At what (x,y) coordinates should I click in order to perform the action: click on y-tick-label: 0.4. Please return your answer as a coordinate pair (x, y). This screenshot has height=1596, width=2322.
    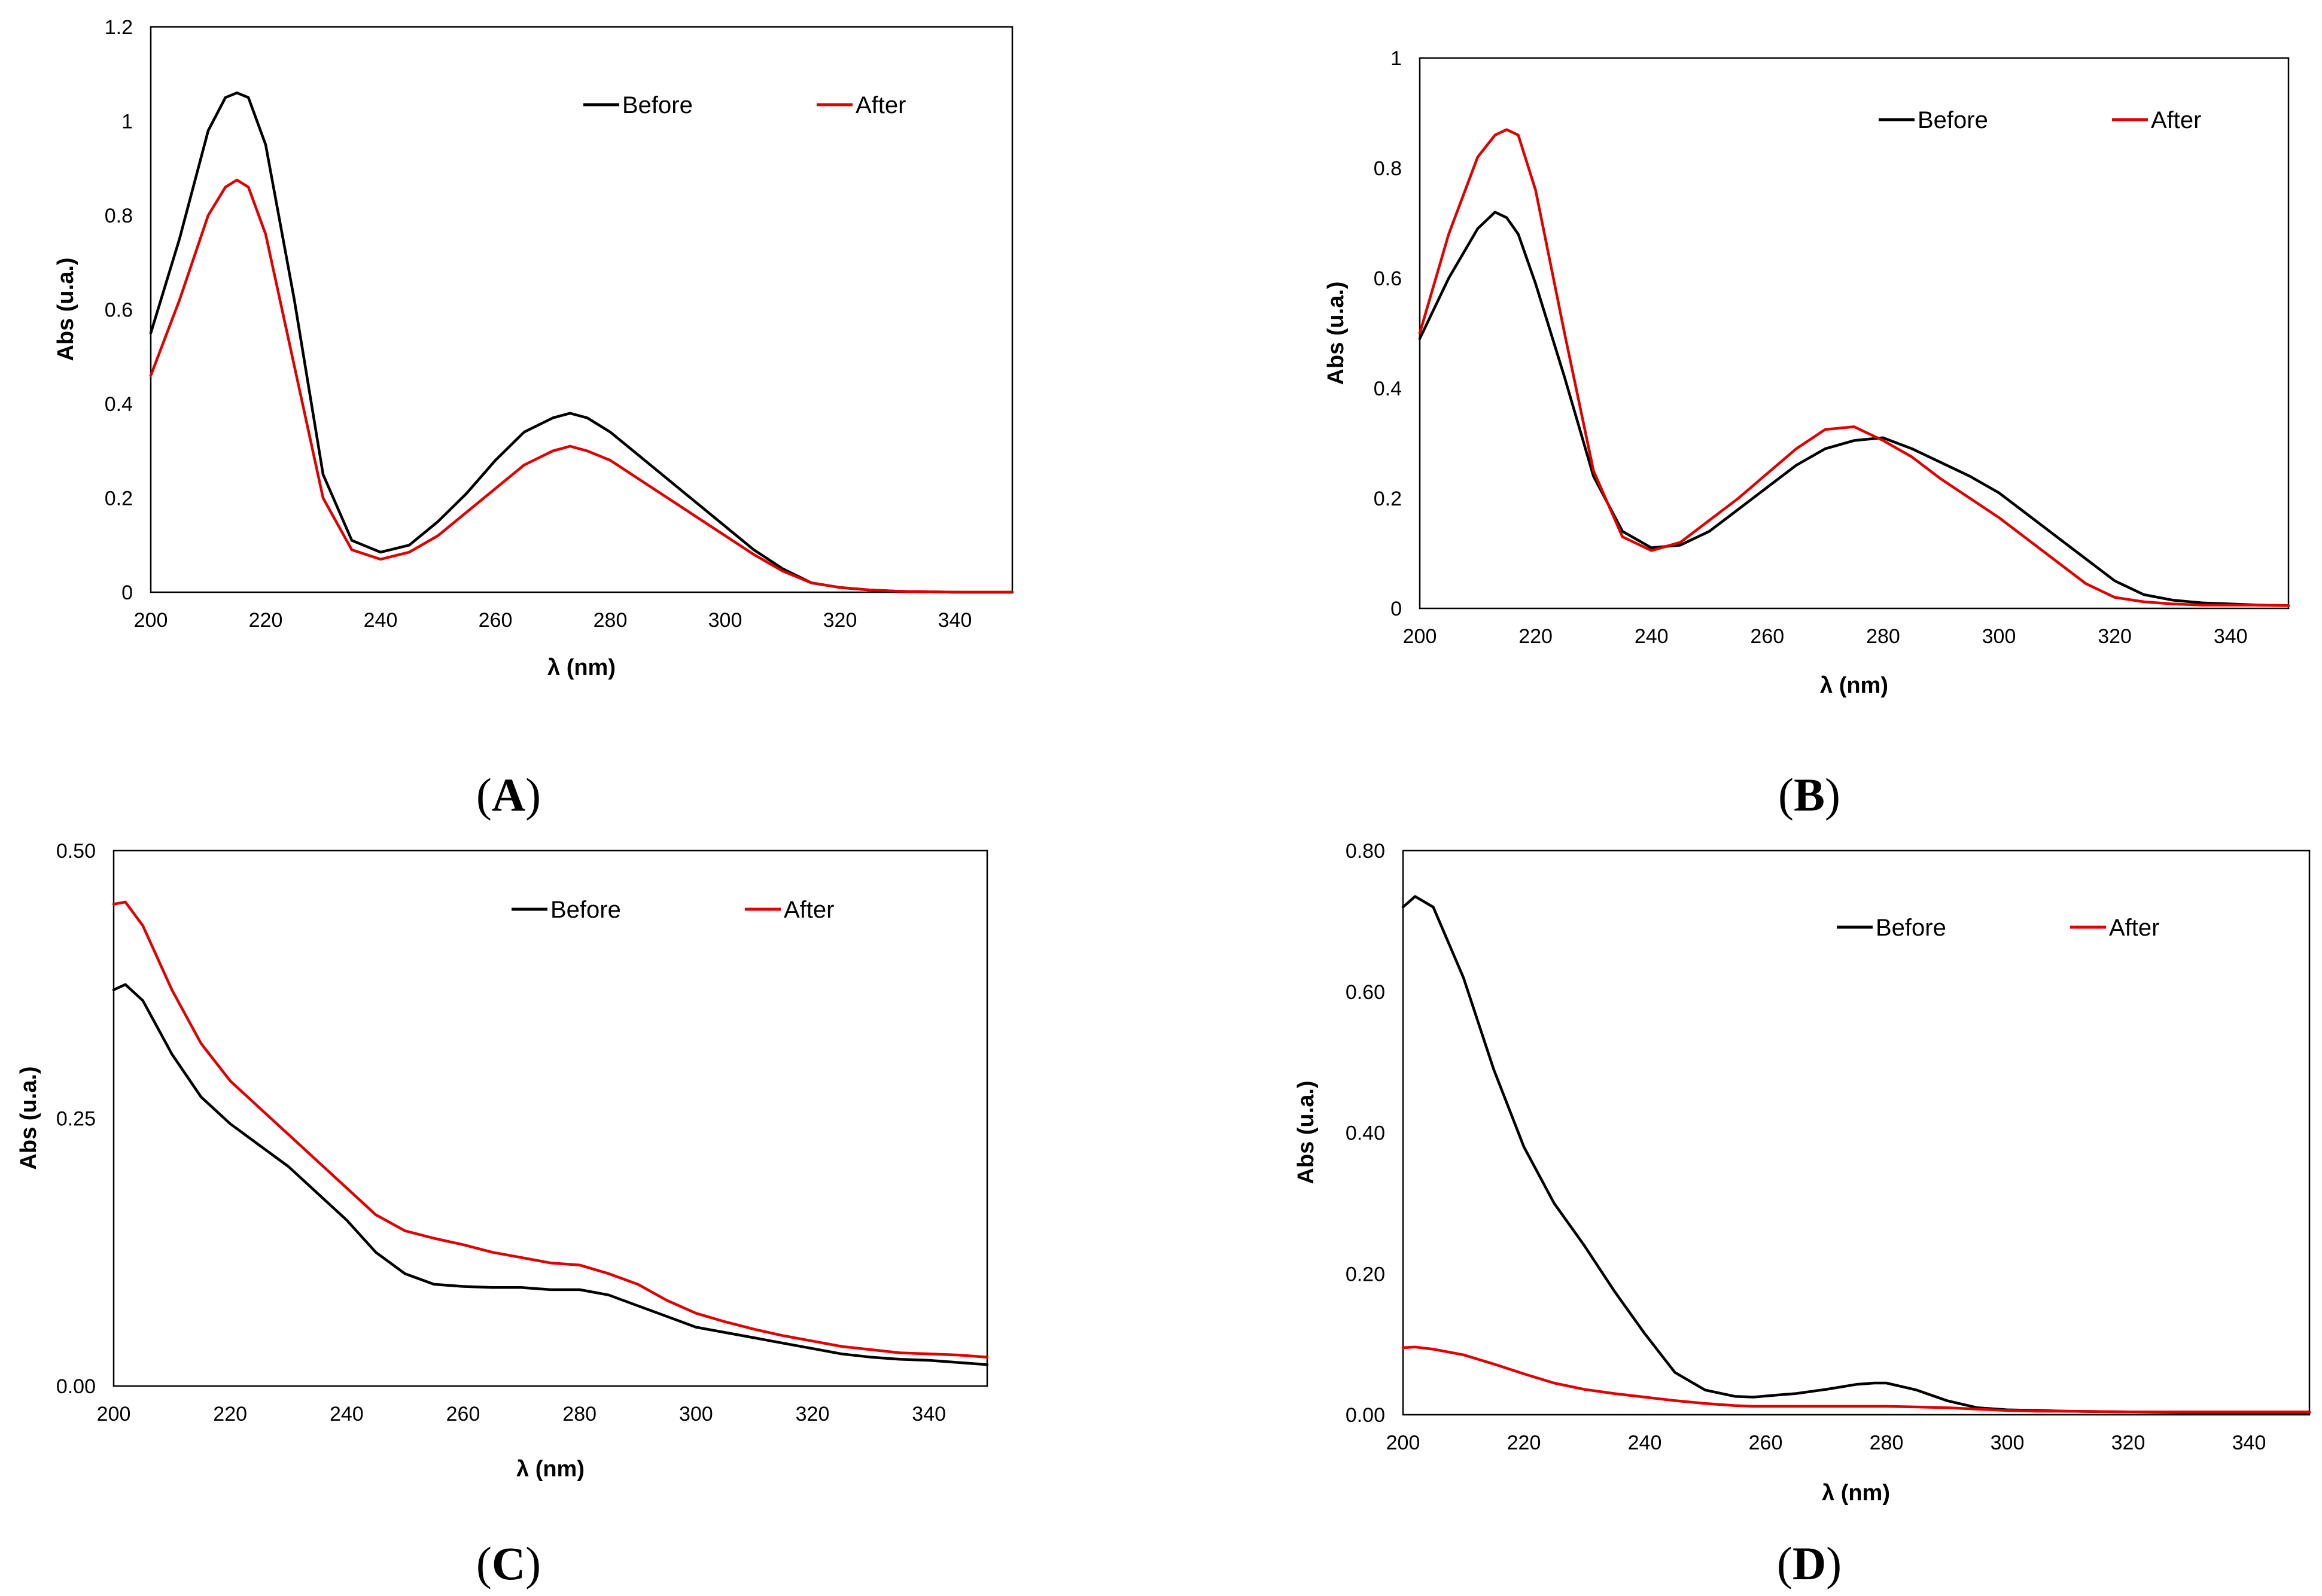
    Looking at the image, I should click on (1388, 388).